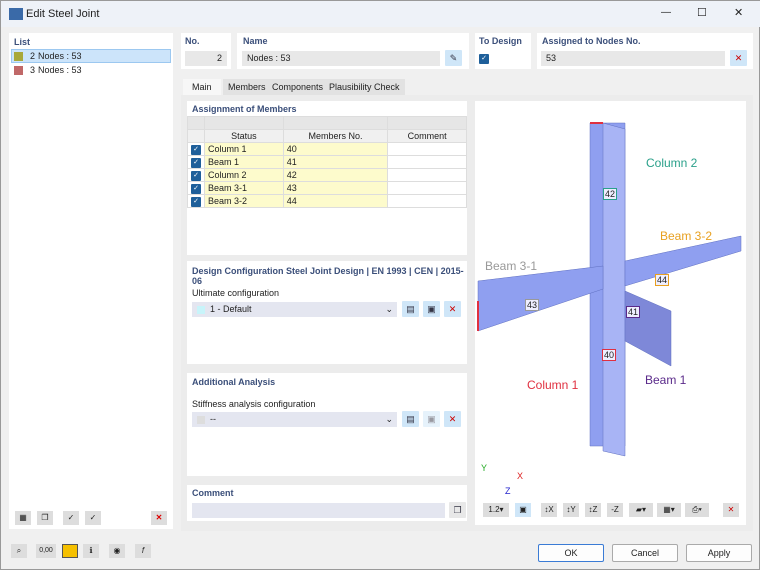 This screenshot has width=760, height=570. What do you see at coordinates (503, 51) in the screenshot?
I see `to-design-box: To Design ✓` at bounding box center [503, 51].